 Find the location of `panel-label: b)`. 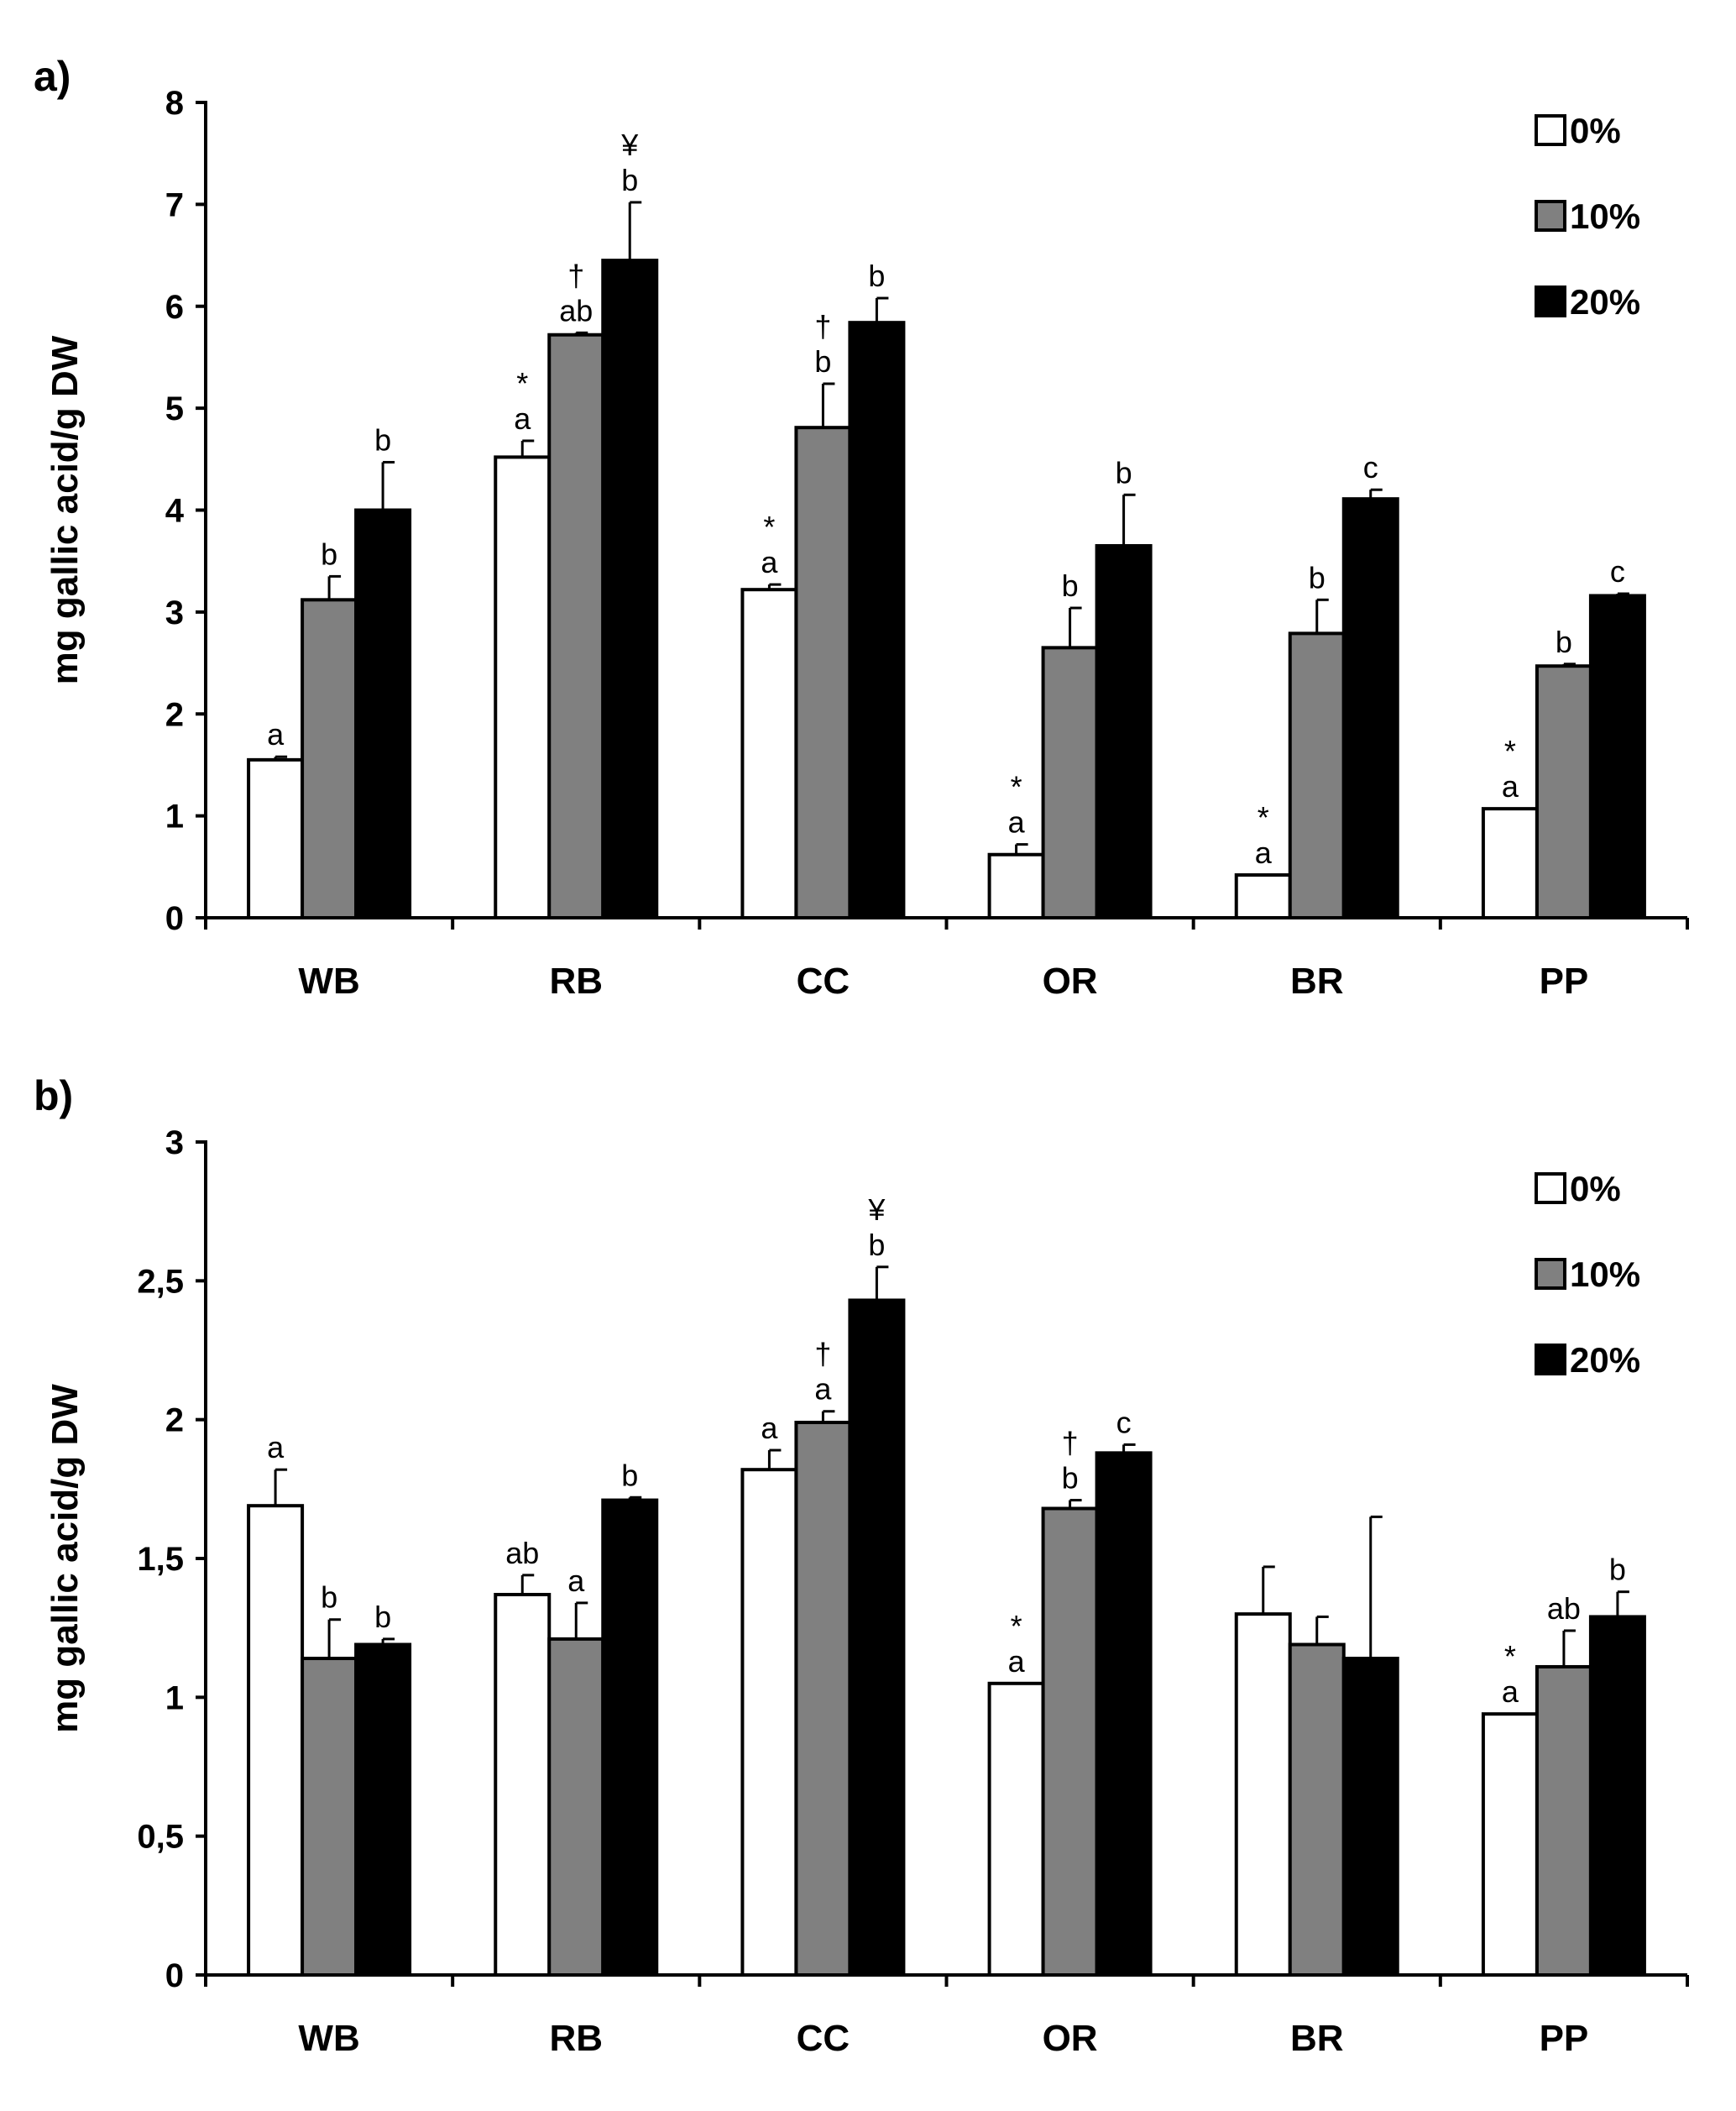

panel-label: b) is located at coordinates (53, 1095).